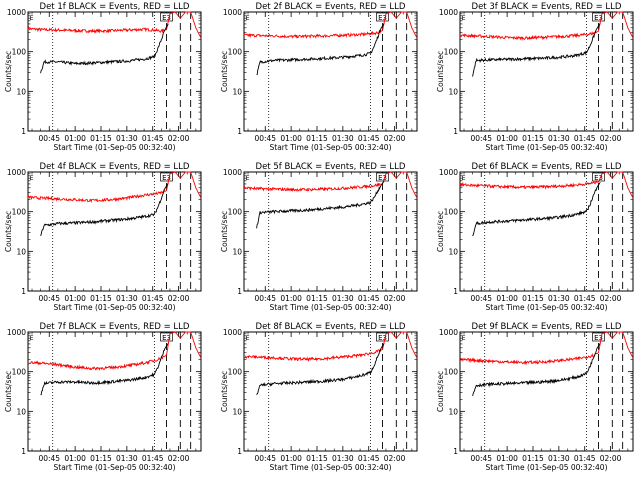 The image size is (640, 480). I want to click on panel-title: Det 4f BLACK = Events, RED = LLD, so click(115, 167).